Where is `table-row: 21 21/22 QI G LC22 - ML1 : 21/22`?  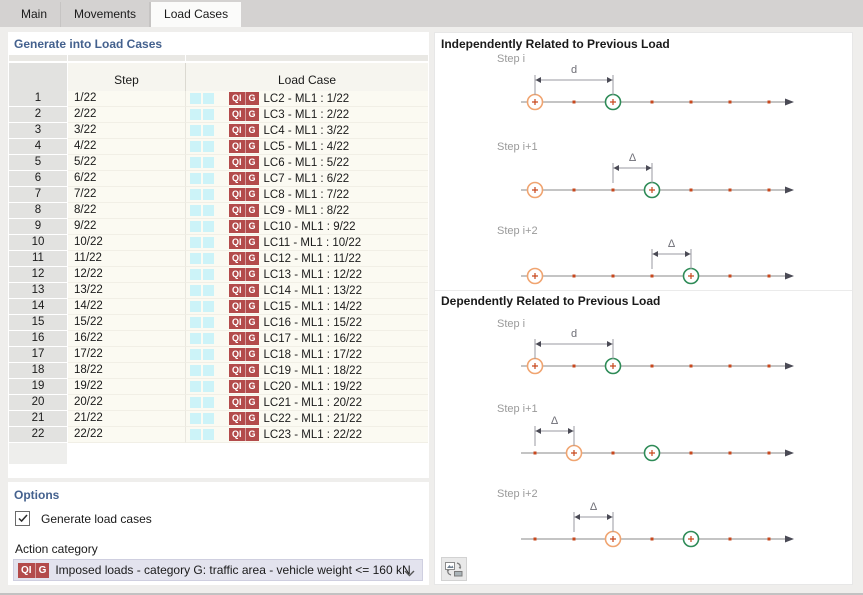 table-row: 21 21/22 QI G LC22 - ML1 : 21/22 is located at coordinates (219, 419).